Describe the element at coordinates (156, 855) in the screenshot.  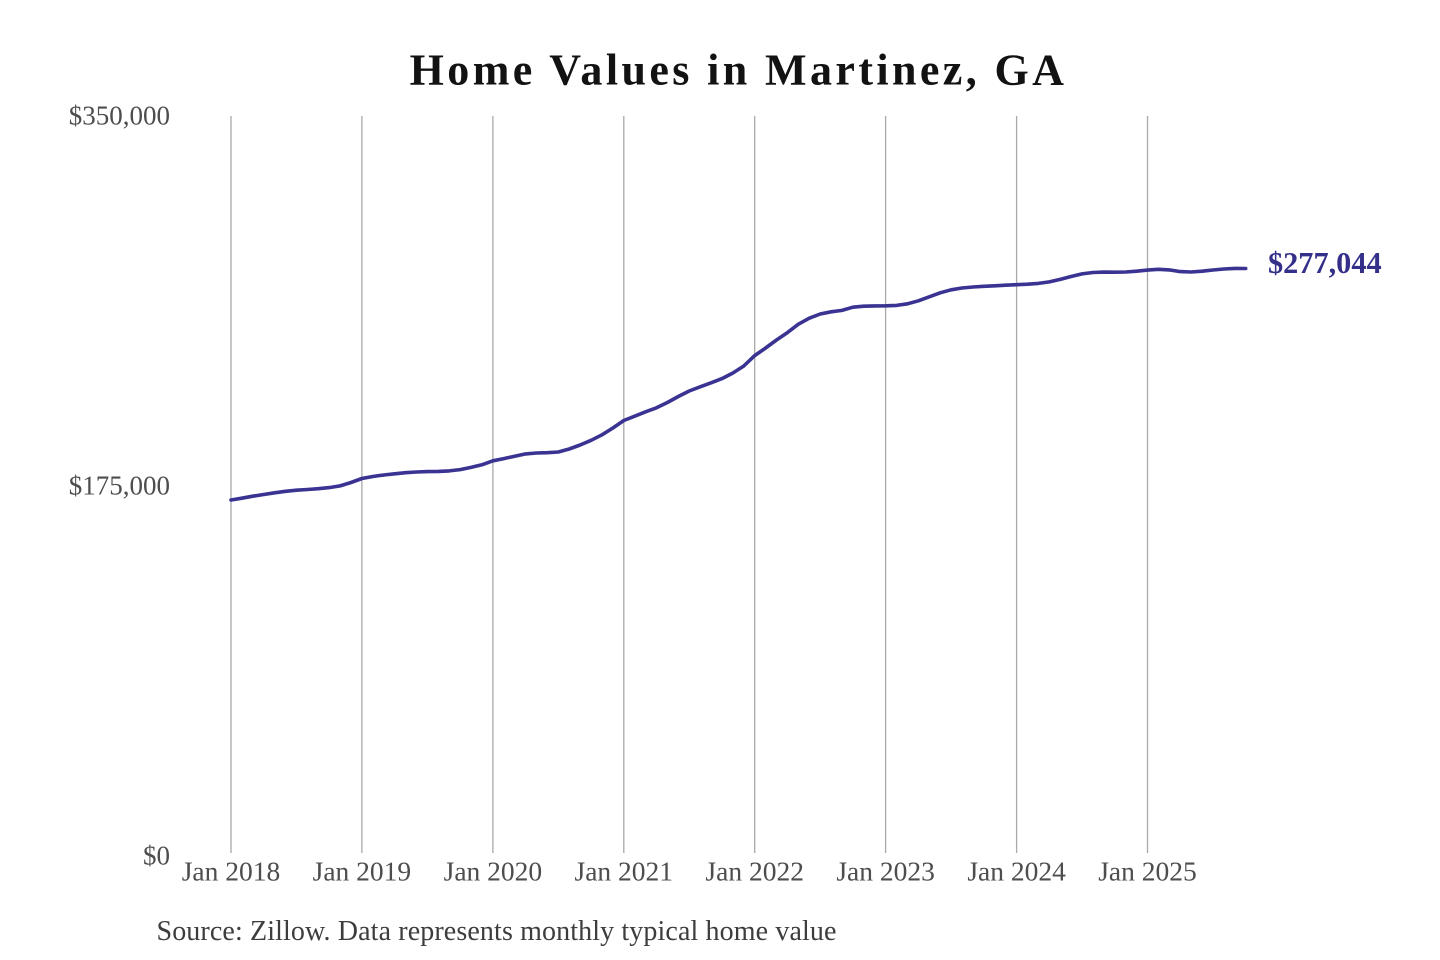
I see `svg-text: $0` at that location.